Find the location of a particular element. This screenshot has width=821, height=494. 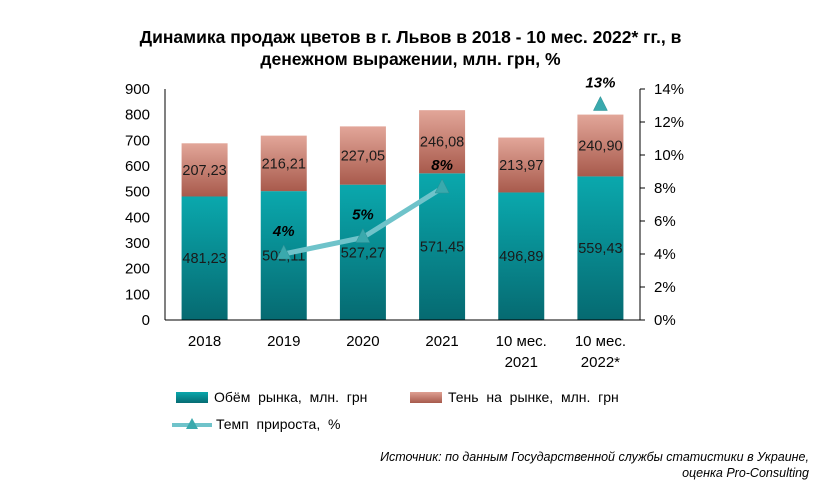

y-left-tick-label: 400 is located at coordinates (137, 217).